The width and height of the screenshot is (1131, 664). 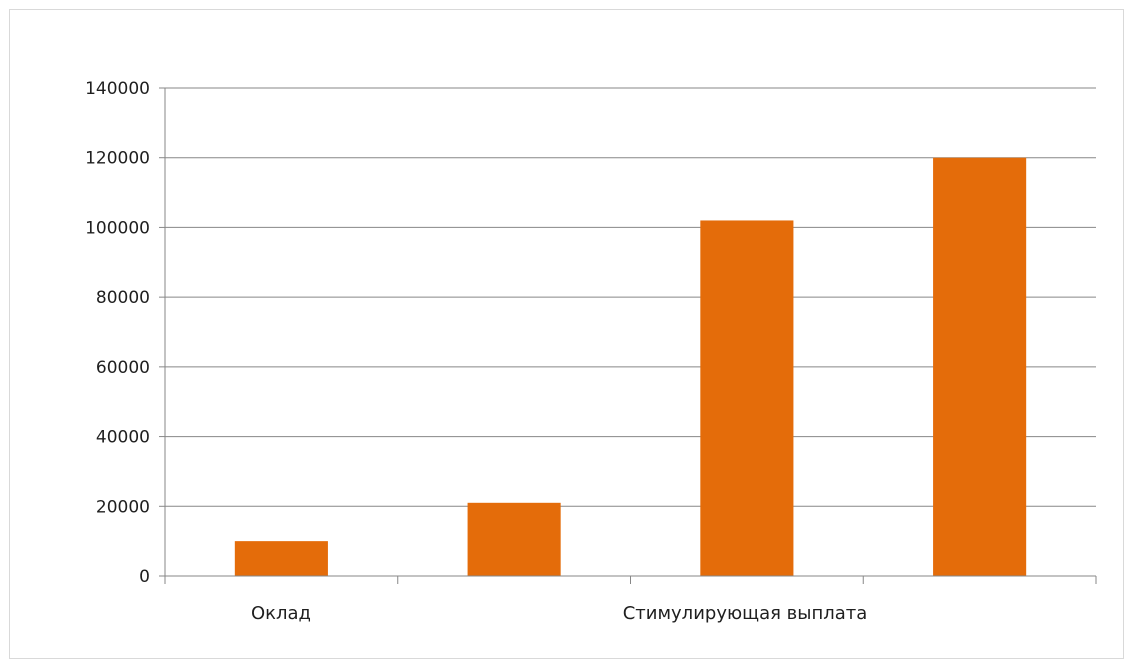 I want to click on y-tick-label: 140000, so click(x=117, y=89).